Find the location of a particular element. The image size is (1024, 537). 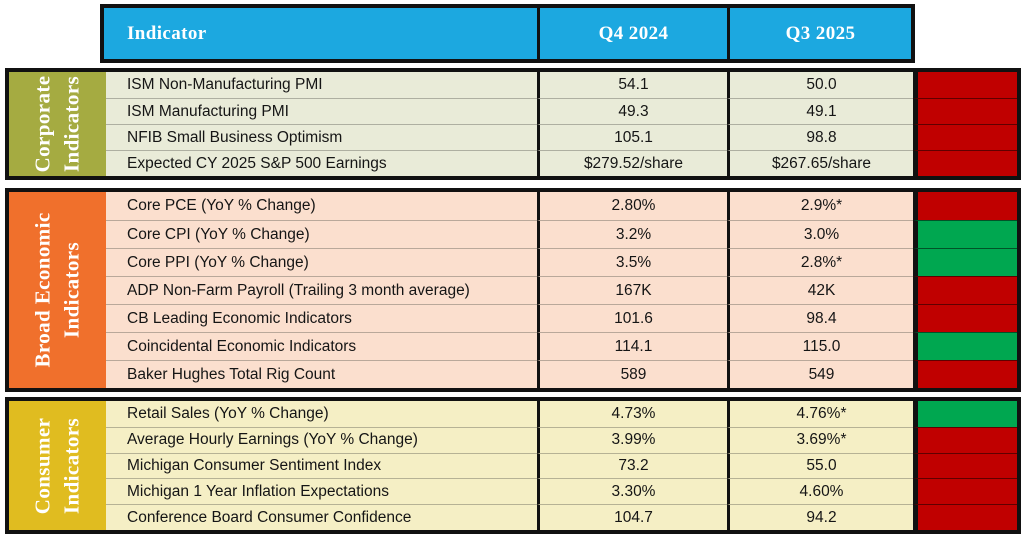

q3-value-cell: 98.8 is located at coordinates (820, 137).